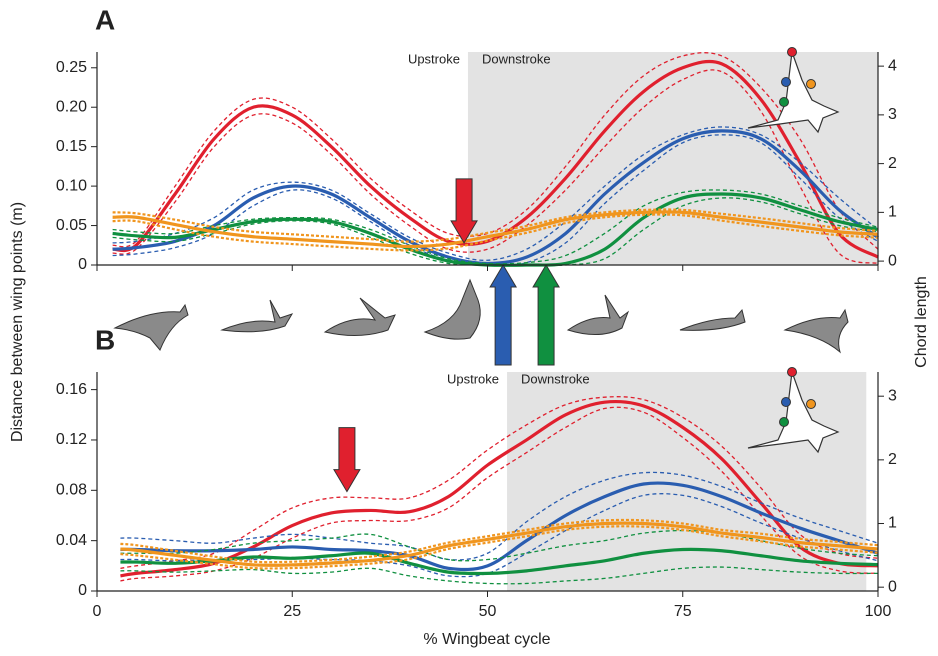 The width and height of the screenshot is (938, 656). Describe the element at coordinates (486, 639) in the screenshot. I see `x-axis-label: % Wingbeat cycle` at that location.